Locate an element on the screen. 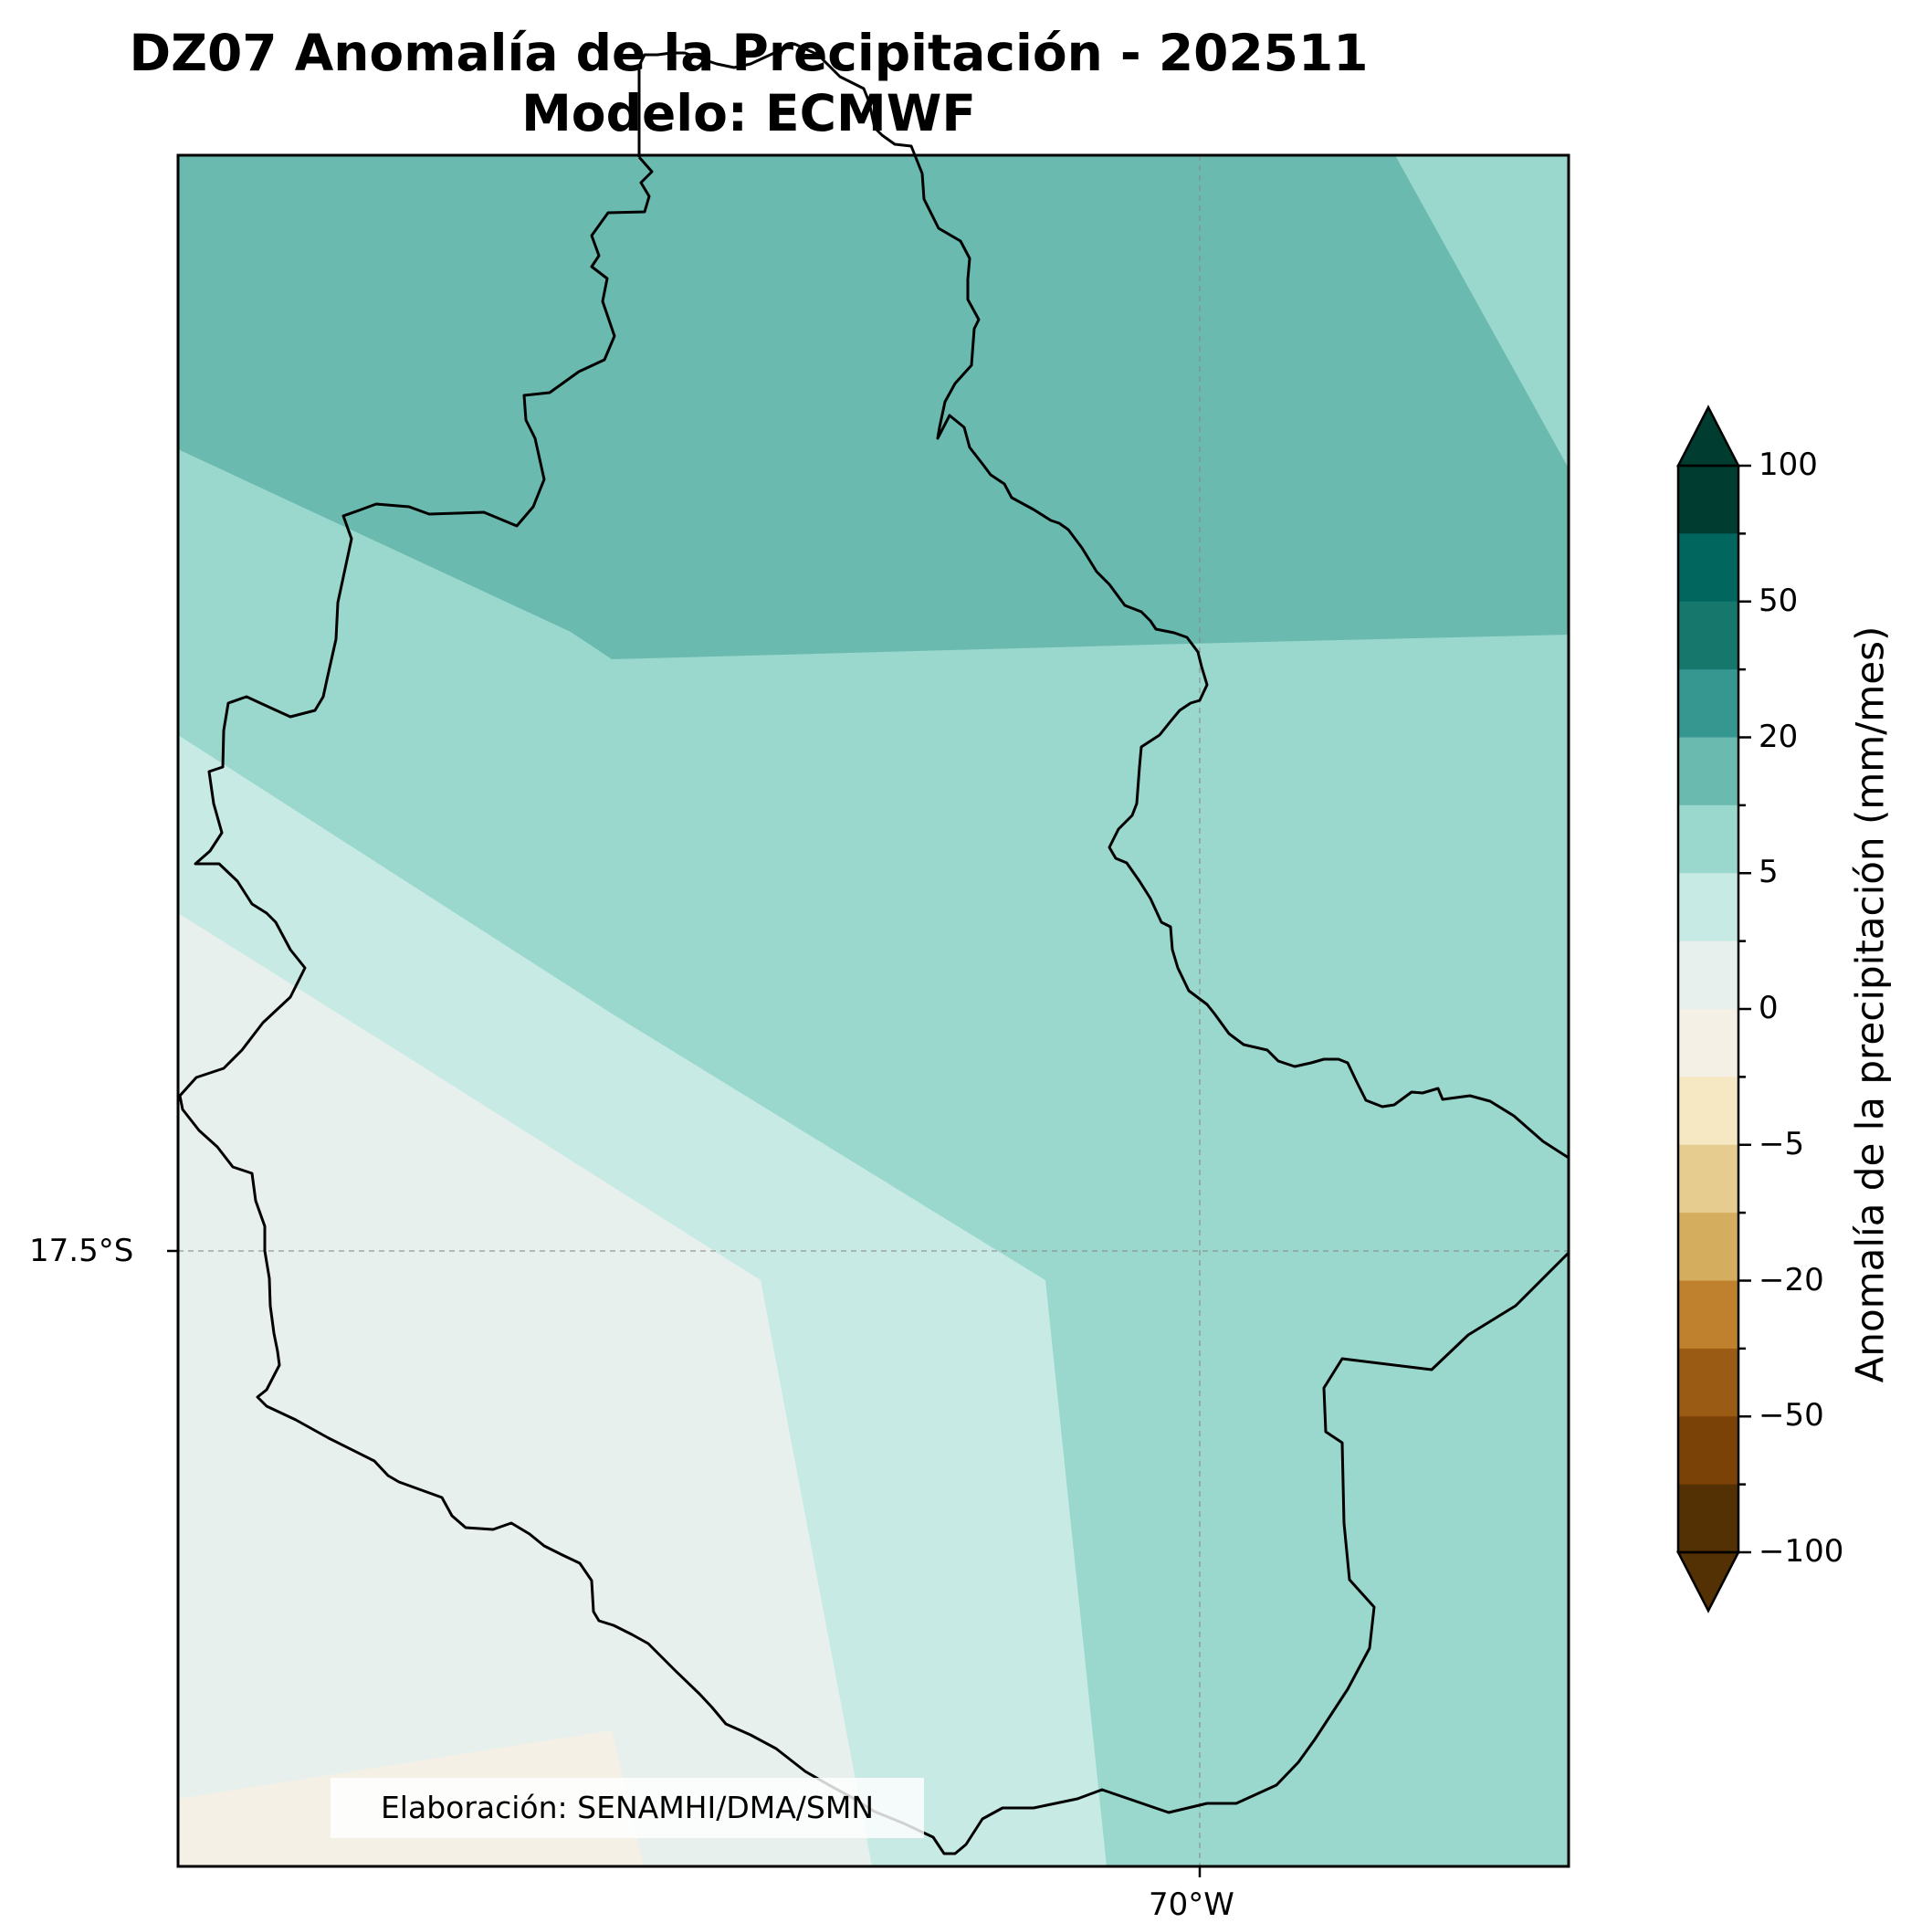  colorbar-title: Anomalía de la precipitación (mm/mes) is located at coordinates (1870, 1004).